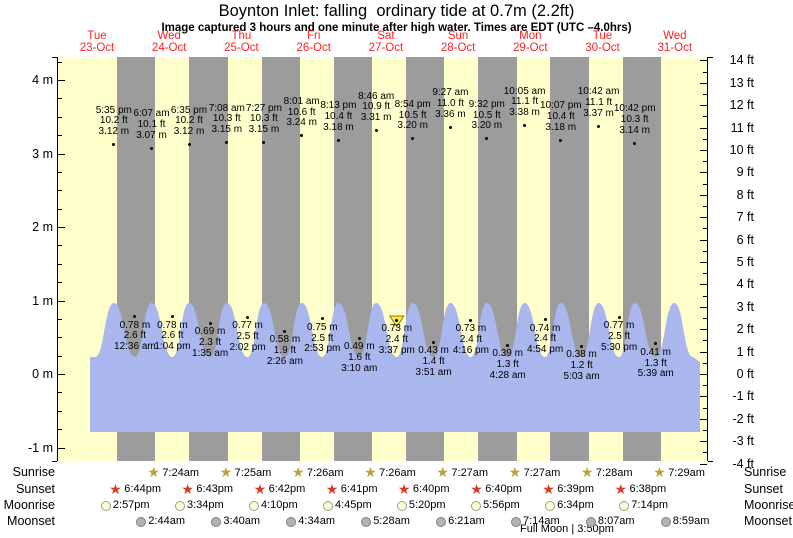 This screenshot has width=793, height=538. I want to click on high-tide-meters: 3.18 m, so click(561, 127).